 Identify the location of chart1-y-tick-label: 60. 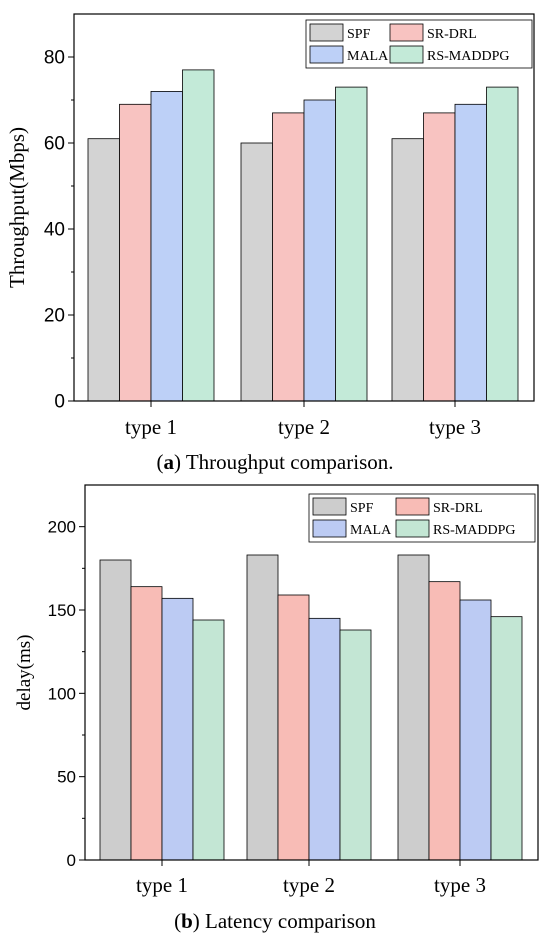
(54, 144).